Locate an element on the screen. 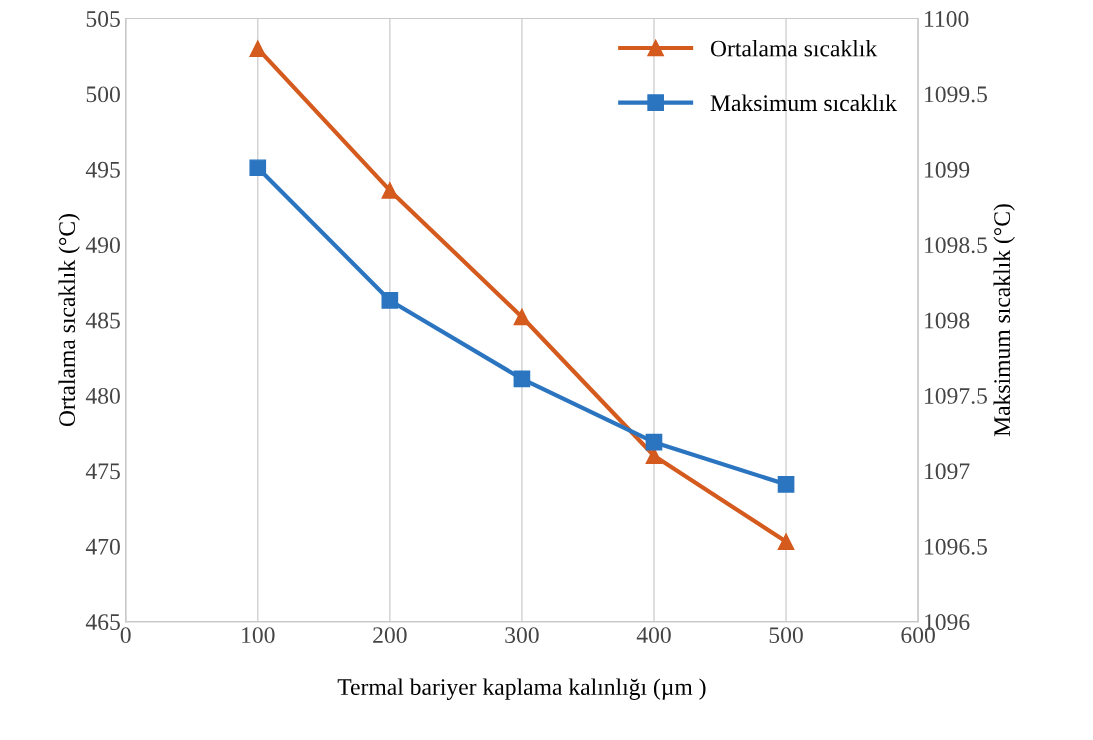 The image size is (1093, 740). y-axis-title: Ortalama sıcaklık (°C) is located at coordinates (69, 320).